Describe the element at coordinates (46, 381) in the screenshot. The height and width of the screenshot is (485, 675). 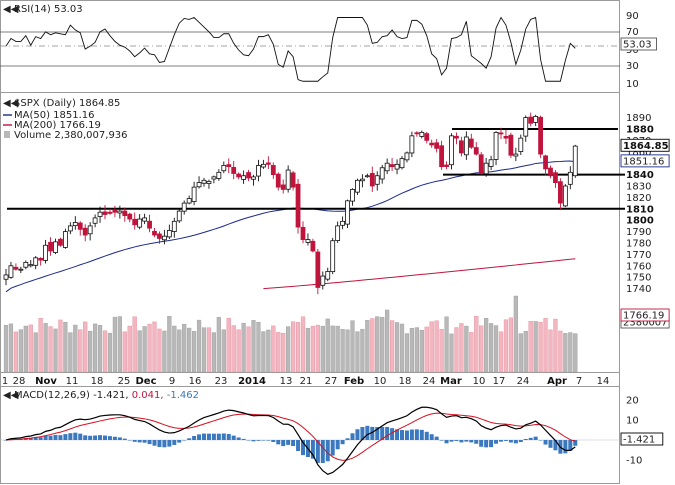
I see `x-tick-label: Nov` at that location.